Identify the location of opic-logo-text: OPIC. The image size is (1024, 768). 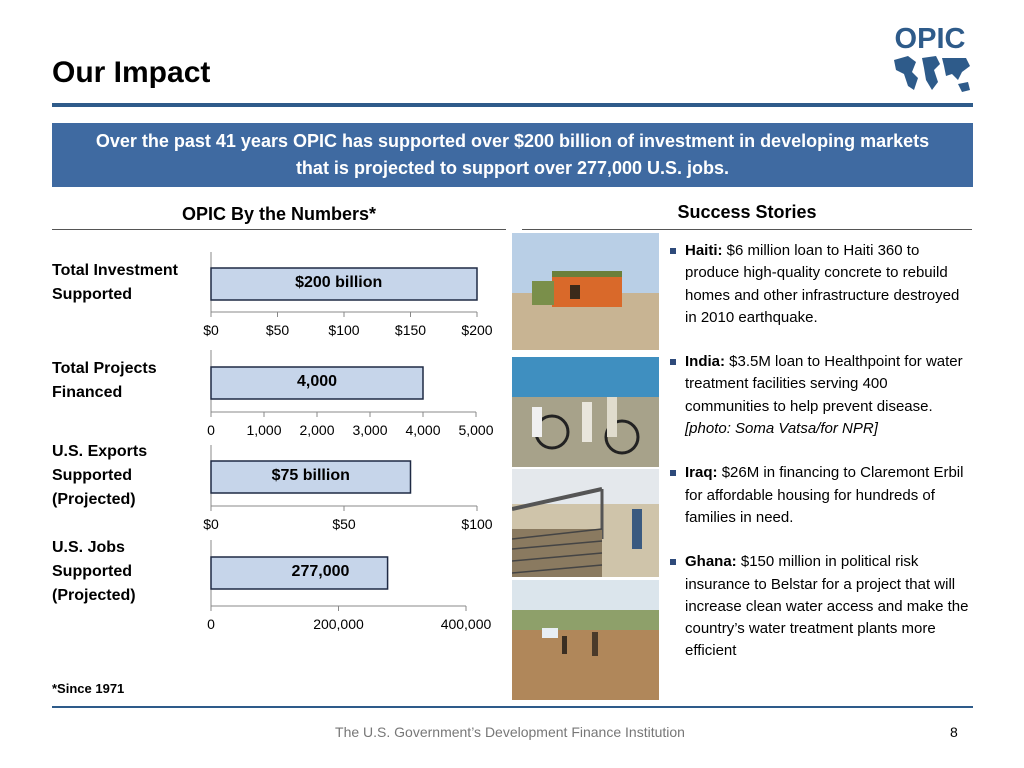
(930, 39).